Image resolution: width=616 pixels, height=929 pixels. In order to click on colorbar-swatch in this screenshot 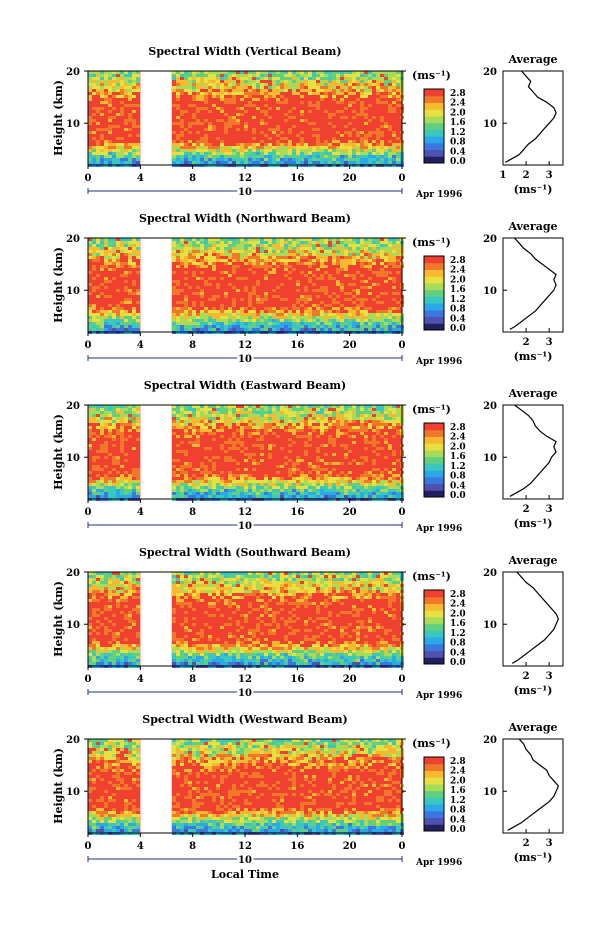, I will do `click(434, 427)`.